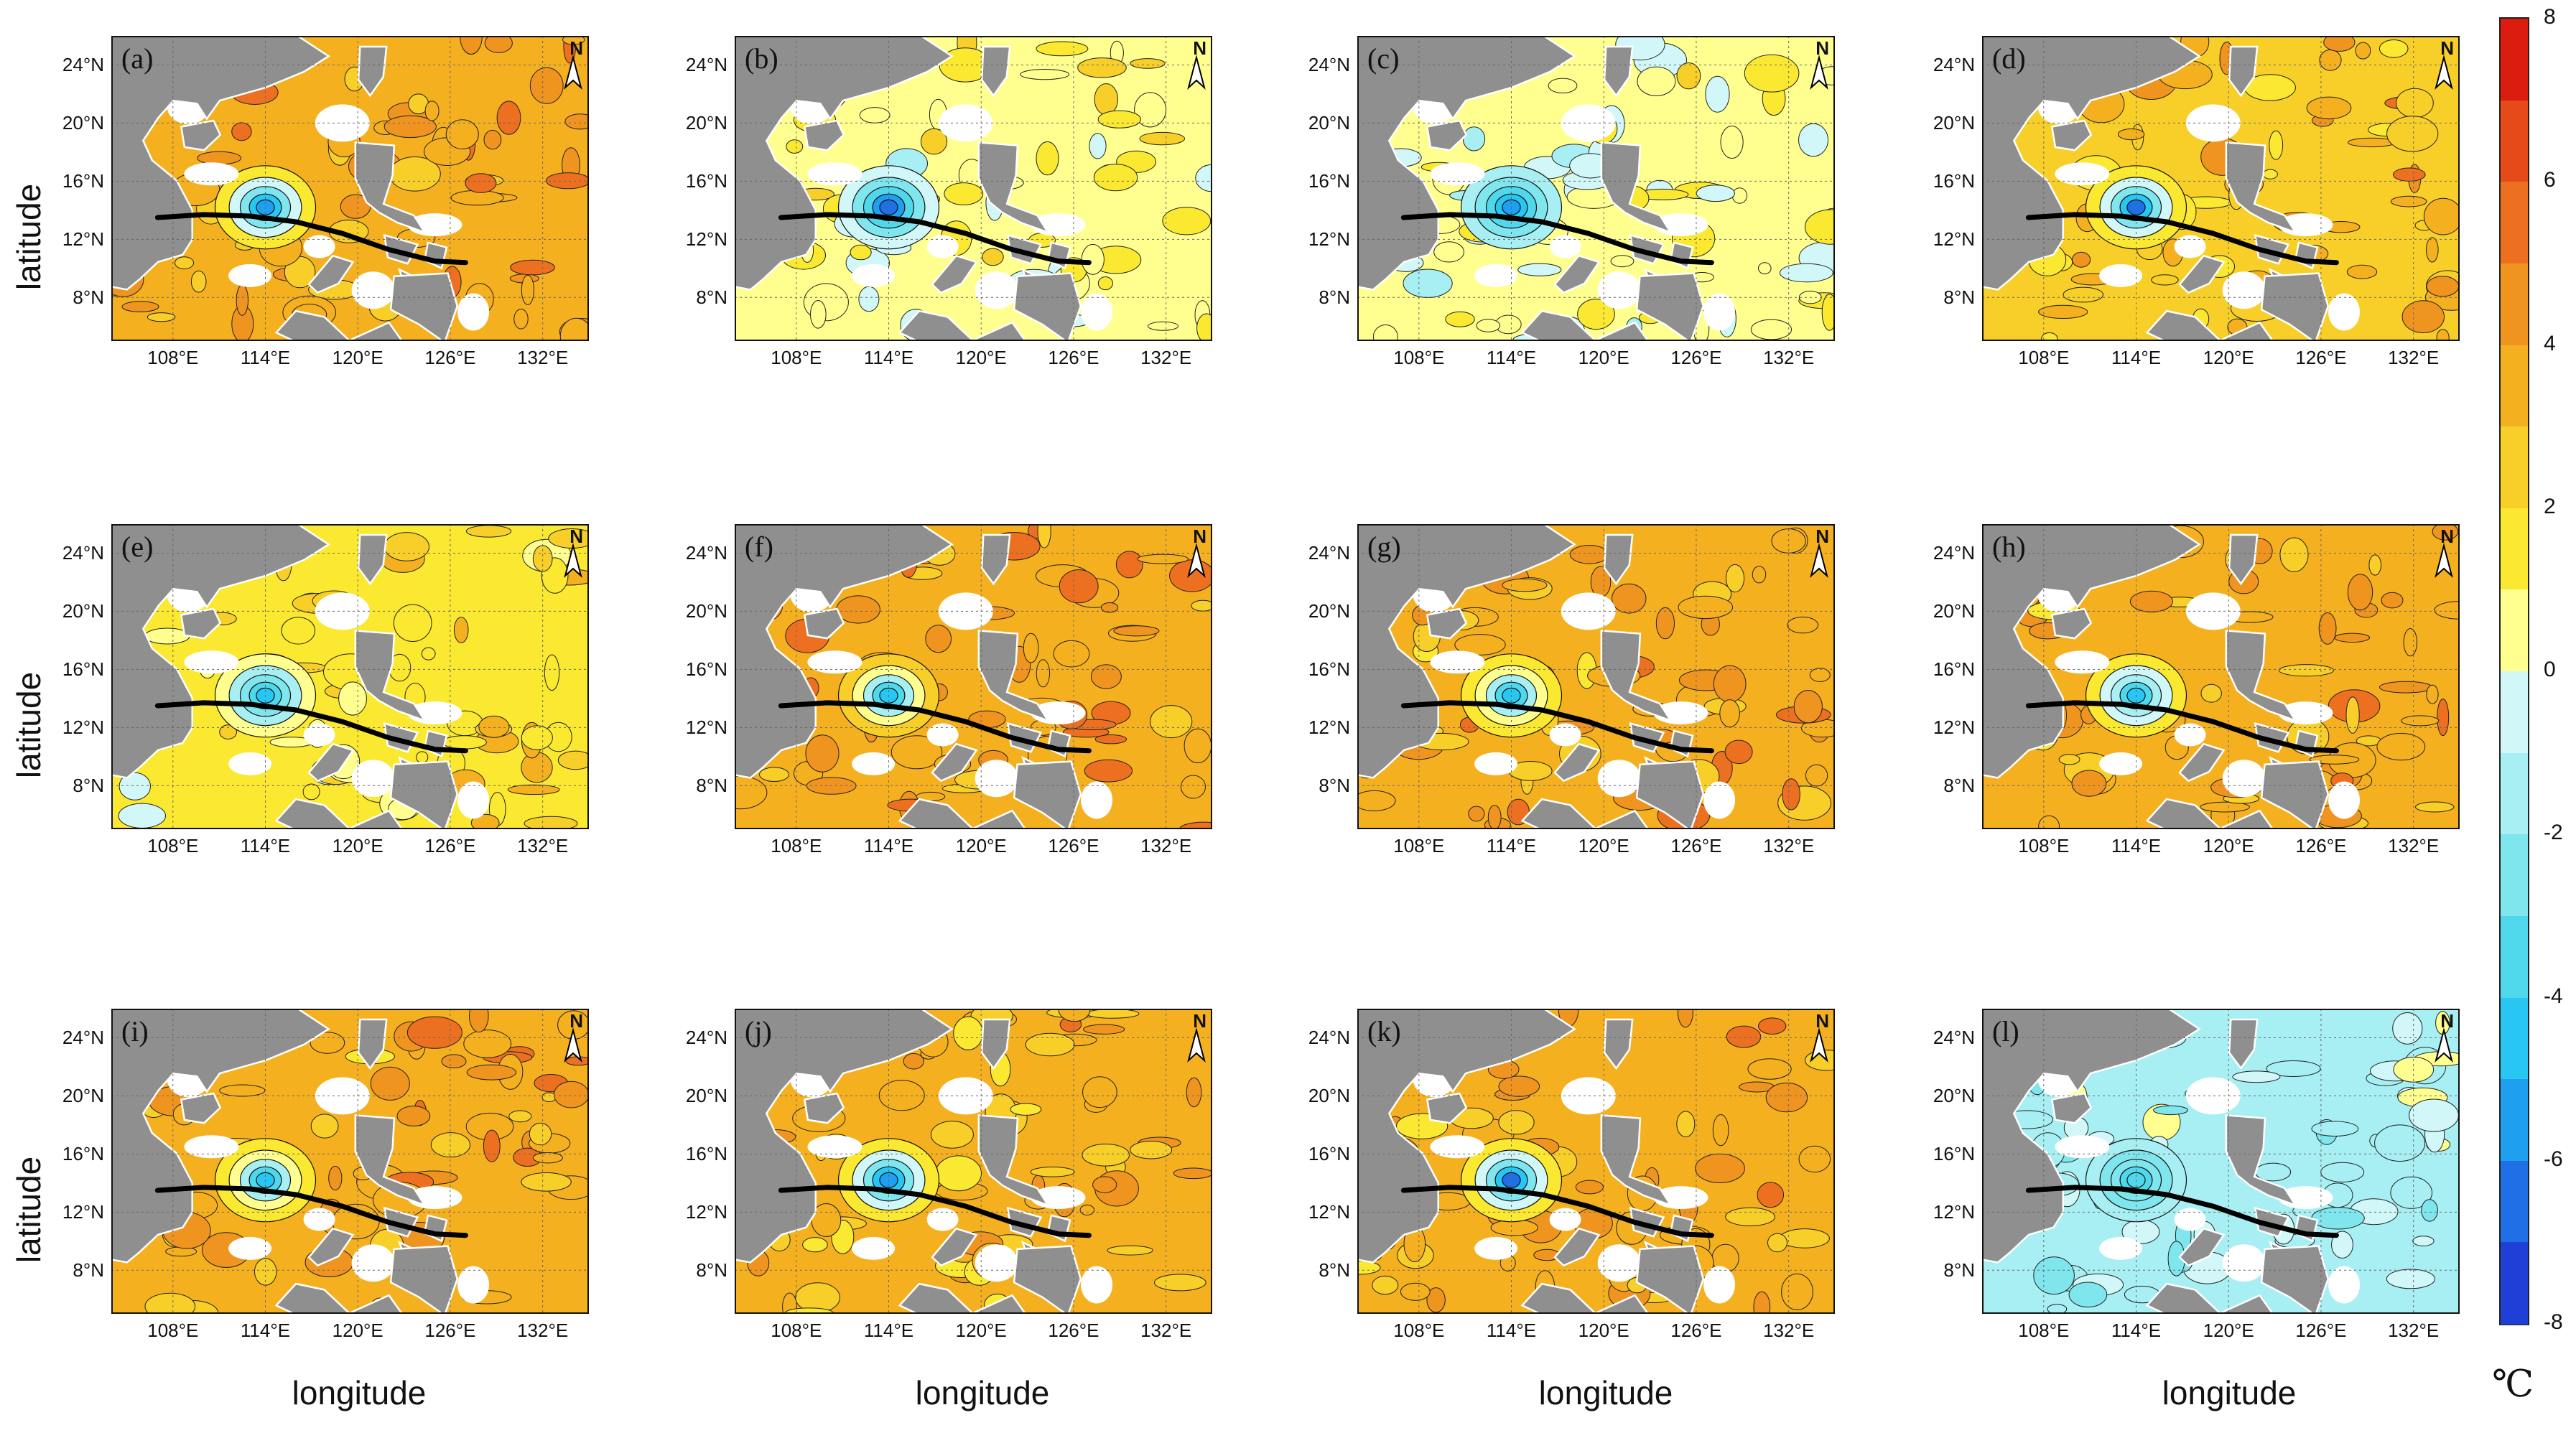 The image size is (2576, 1433). What do you see at coordinates (83, 65) in the screenshot?
I see `y-tick-label: 24°N` at bounding box center [83, 65].